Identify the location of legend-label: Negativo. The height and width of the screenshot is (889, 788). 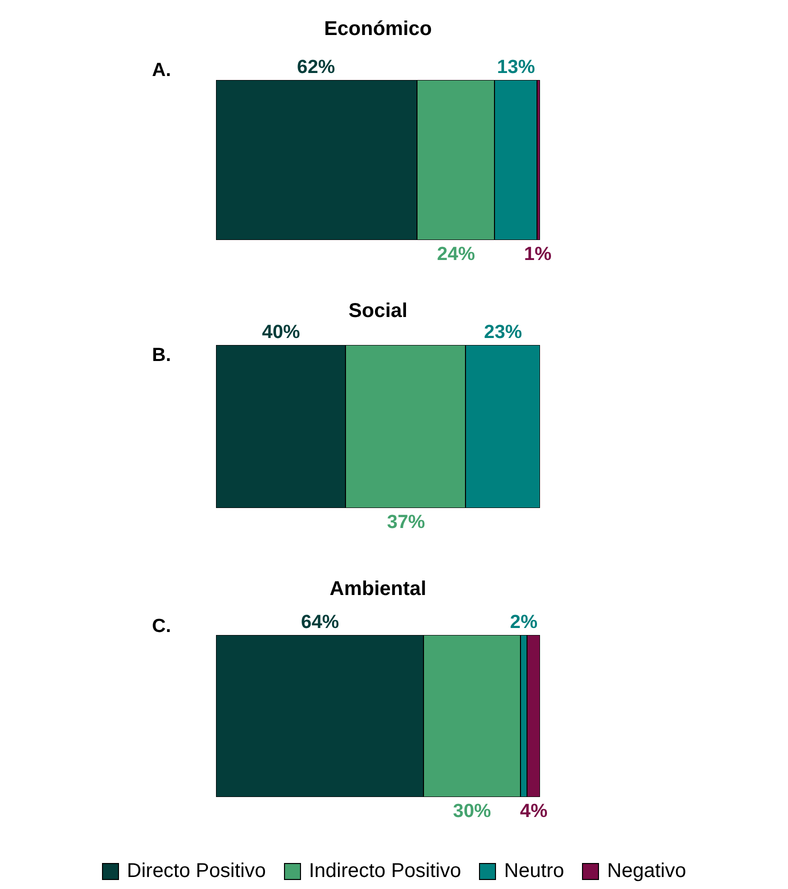
(646, 871).